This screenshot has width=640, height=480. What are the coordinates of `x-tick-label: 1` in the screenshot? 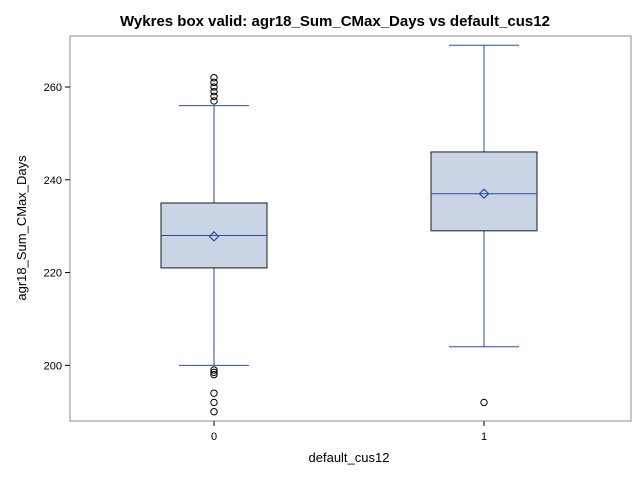 It's located at (484, 437).